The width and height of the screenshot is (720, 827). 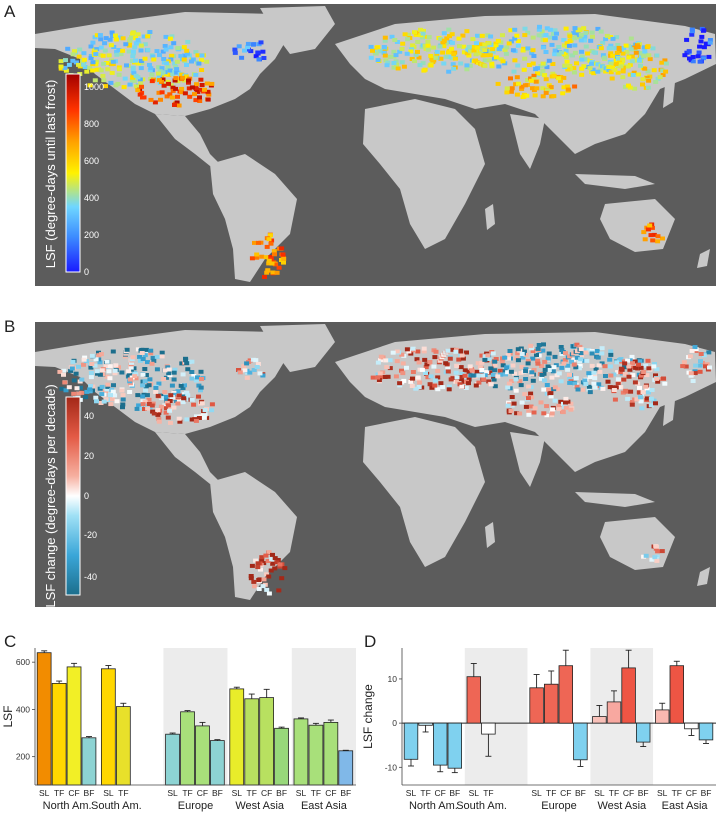 What do you see at coordinates (424, 174) in the screenshot?
I see `landmass-africa` at bounding box center [424, 174].